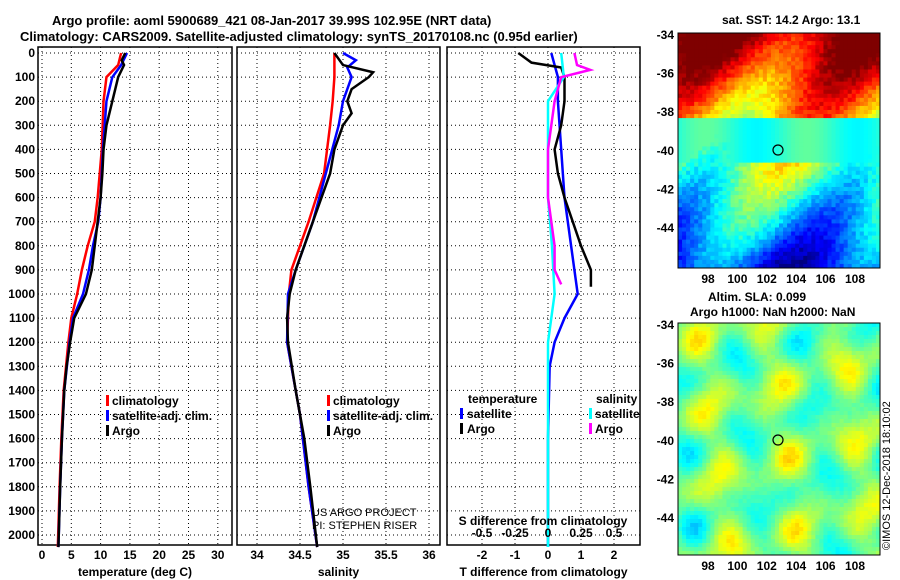 This screenshot has width=900, height=580. I want to click on project-label: US ARGO PROJECT, so click(364, 513).